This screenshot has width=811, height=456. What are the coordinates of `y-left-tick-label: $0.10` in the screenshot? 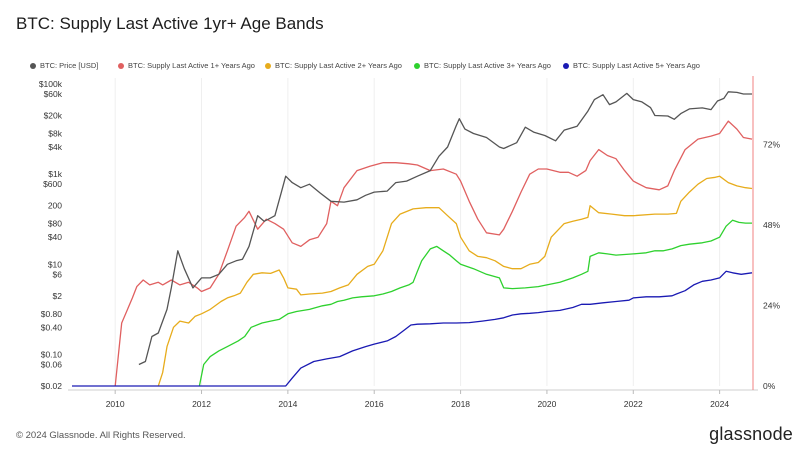 It's located at (52, 354).